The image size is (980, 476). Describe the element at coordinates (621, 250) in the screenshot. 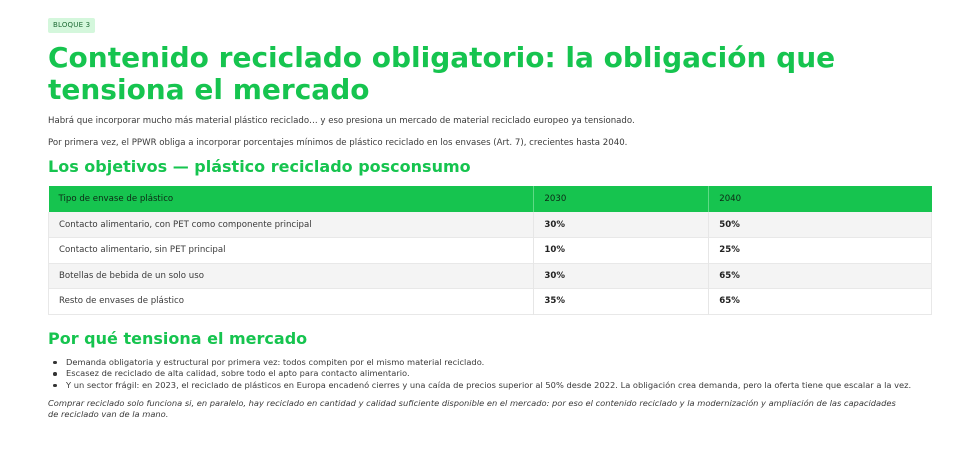

I see `target-2030-cell: 10%` at that location.